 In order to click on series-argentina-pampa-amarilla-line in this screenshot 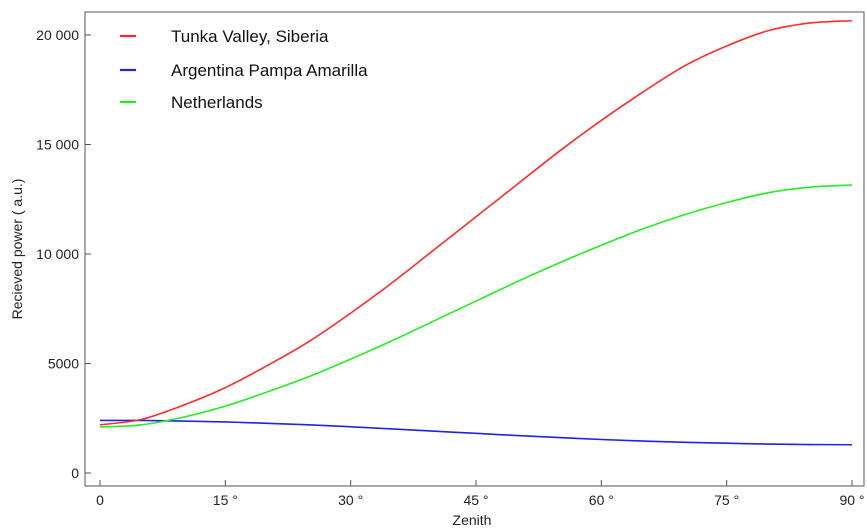, I will do `click(476, 432)`.